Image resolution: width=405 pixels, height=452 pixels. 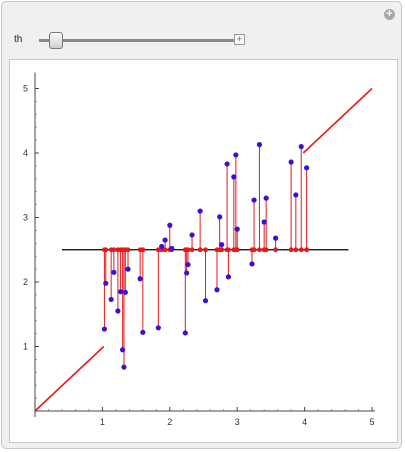 What do you see at coordinates (18, 39) in the screenshot?
I see `th-label: th` at bounding box center [18, 39].